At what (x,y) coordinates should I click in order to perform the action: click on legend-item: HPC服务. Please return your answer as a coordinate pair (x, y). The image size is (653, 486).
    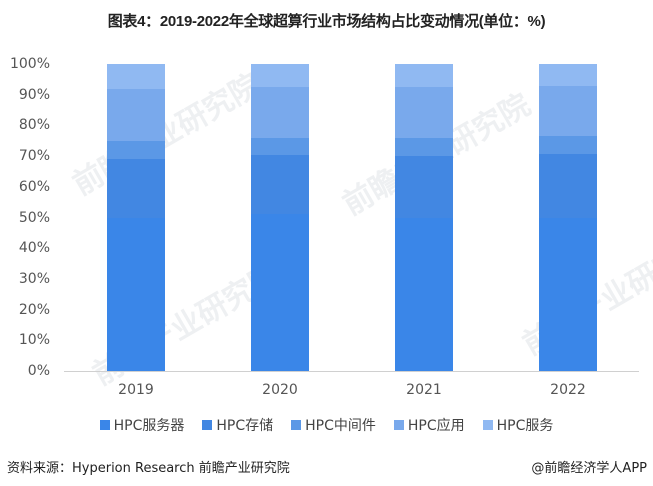
    Looking at the image, I should click on (518, 425).